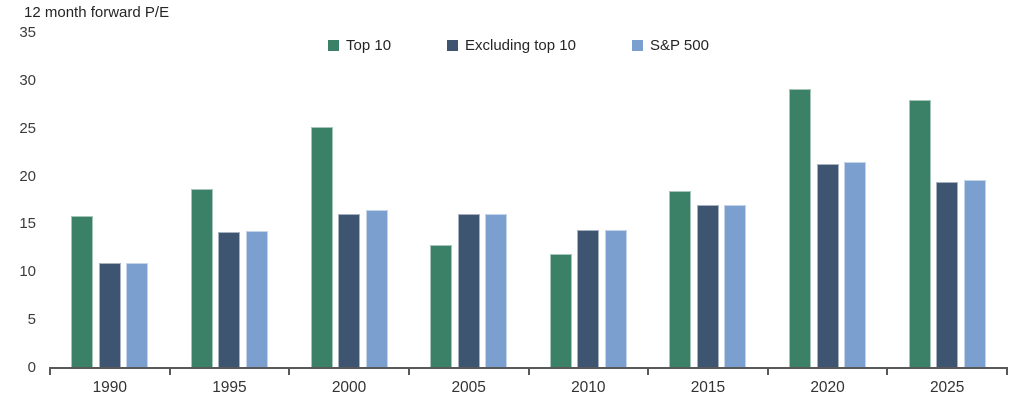 This screenshot has height=411, width=1024. I want to click on legend-label: Excluding top 10, so click(520, 45).